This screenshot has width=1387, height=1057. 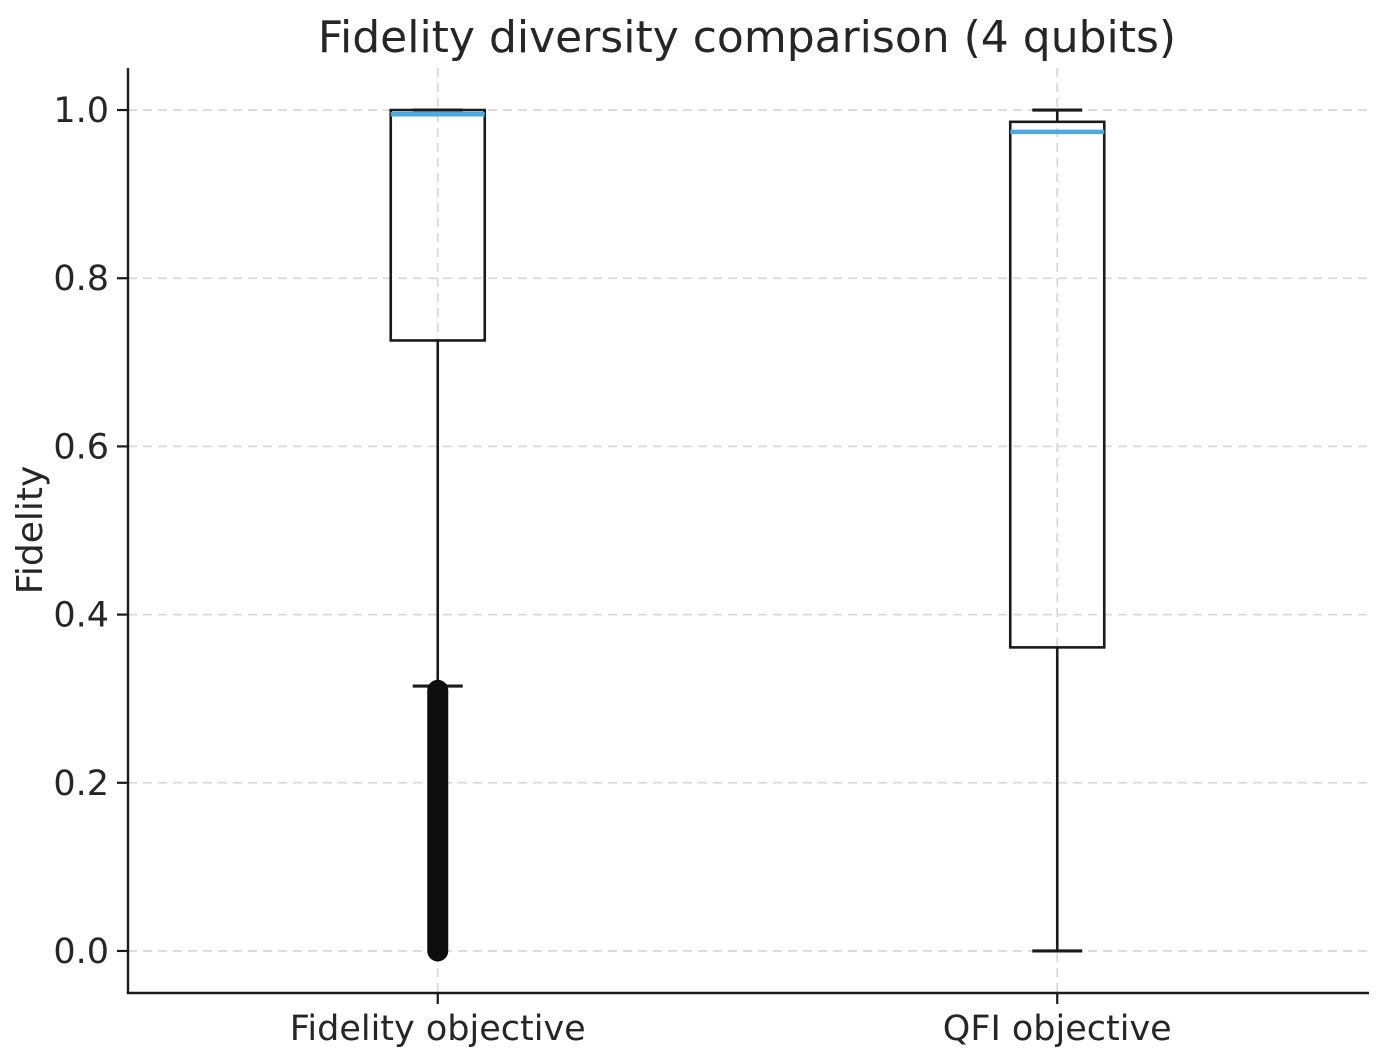 I want to click on y-tick-label: 0.0, so click(x=81, y=952).